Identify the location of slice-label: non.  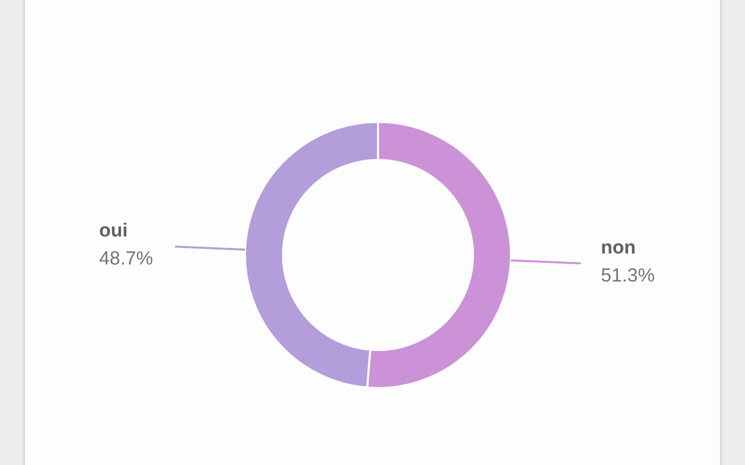
(618, 247).